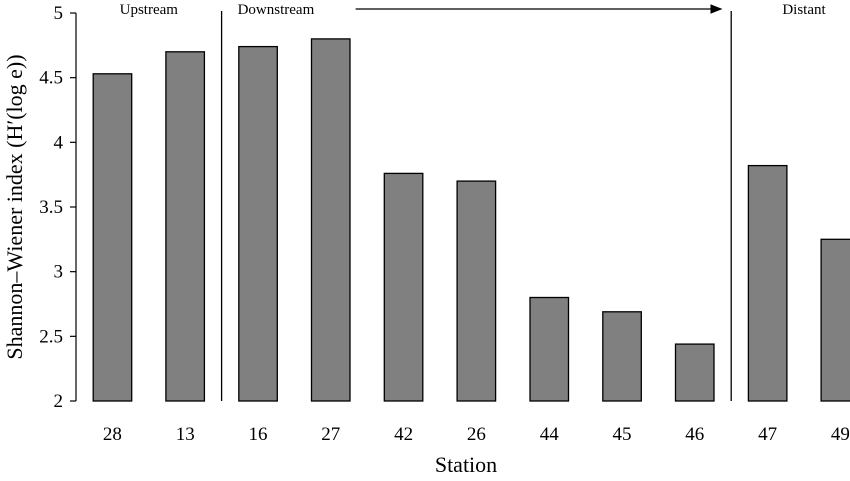 The width and height of the screenshot is (850, 481). I want to click on x-tick-label: 26, so click(476, 434).